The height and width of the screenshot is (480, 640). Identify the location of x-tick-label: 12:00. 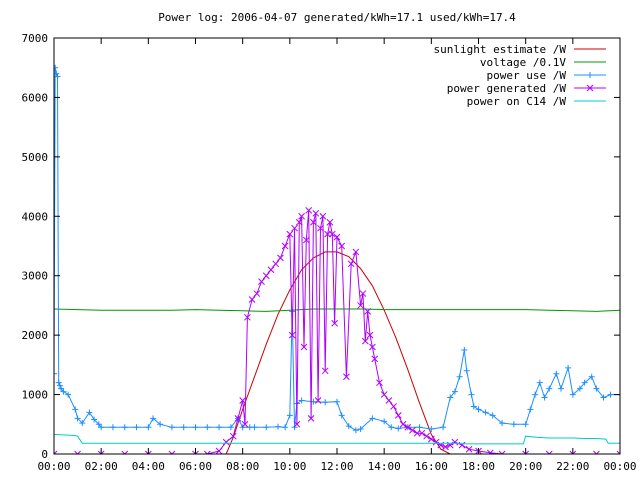
(336, 466).